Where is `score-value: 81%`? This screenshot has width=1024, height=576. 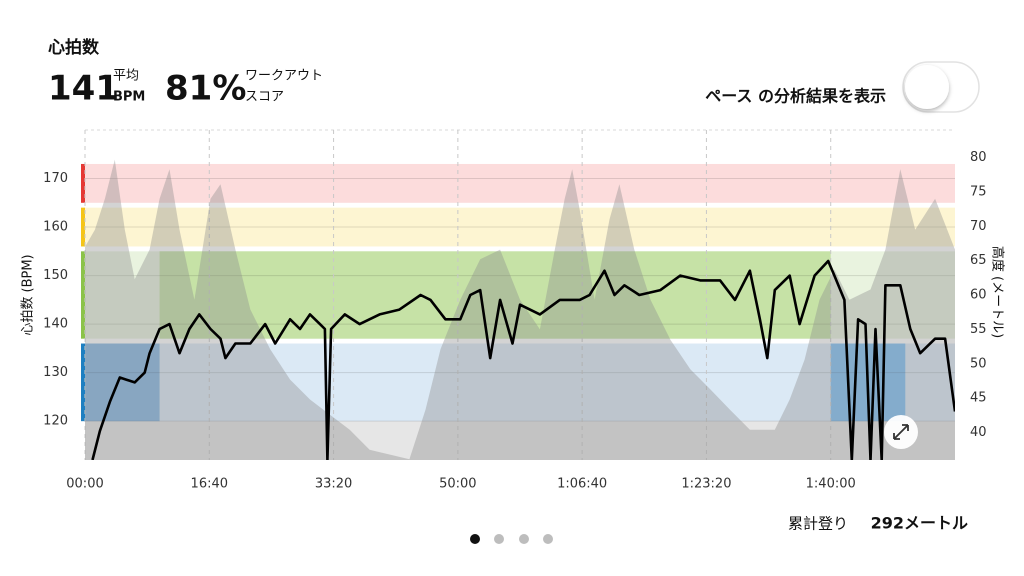
score-value: 81% is located at coordinates (205, 89).